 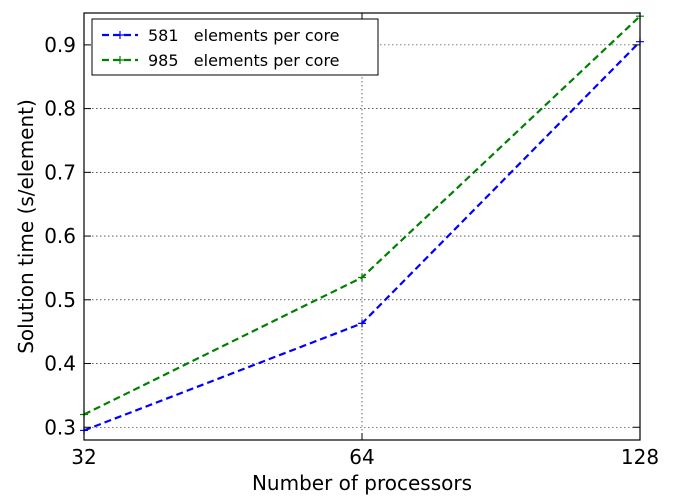 I want to click on legend-label: 581 elements per core, so click(x=244, y=35).